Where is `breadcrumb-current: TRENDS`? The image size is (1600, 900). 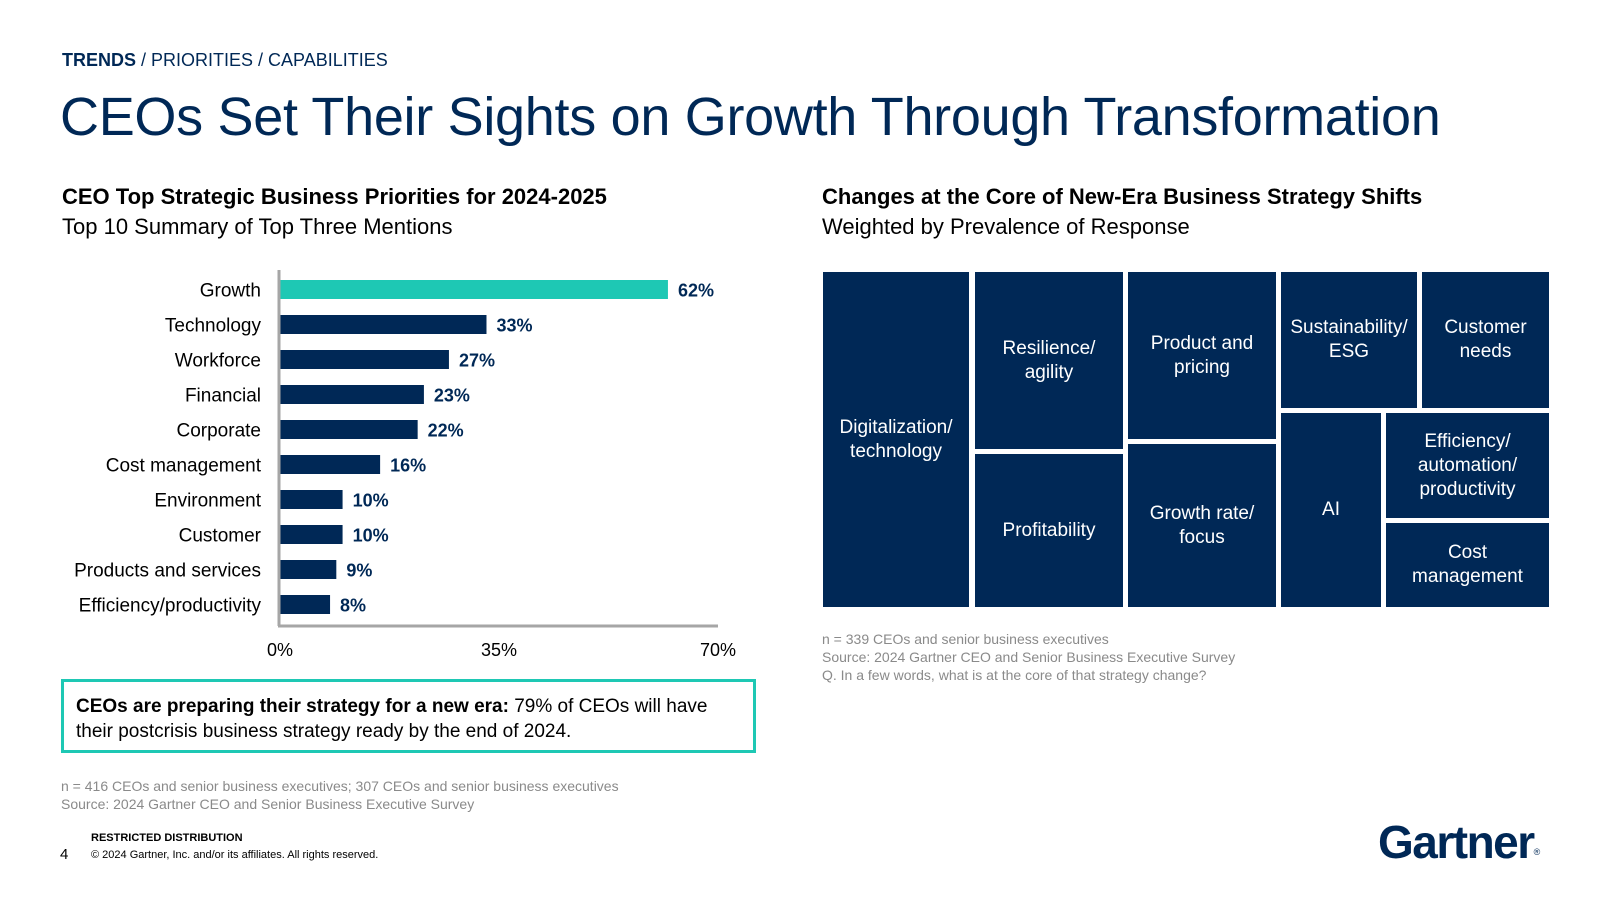
breadcrumb-current: TRENDS is located at coordinates (99, 60).